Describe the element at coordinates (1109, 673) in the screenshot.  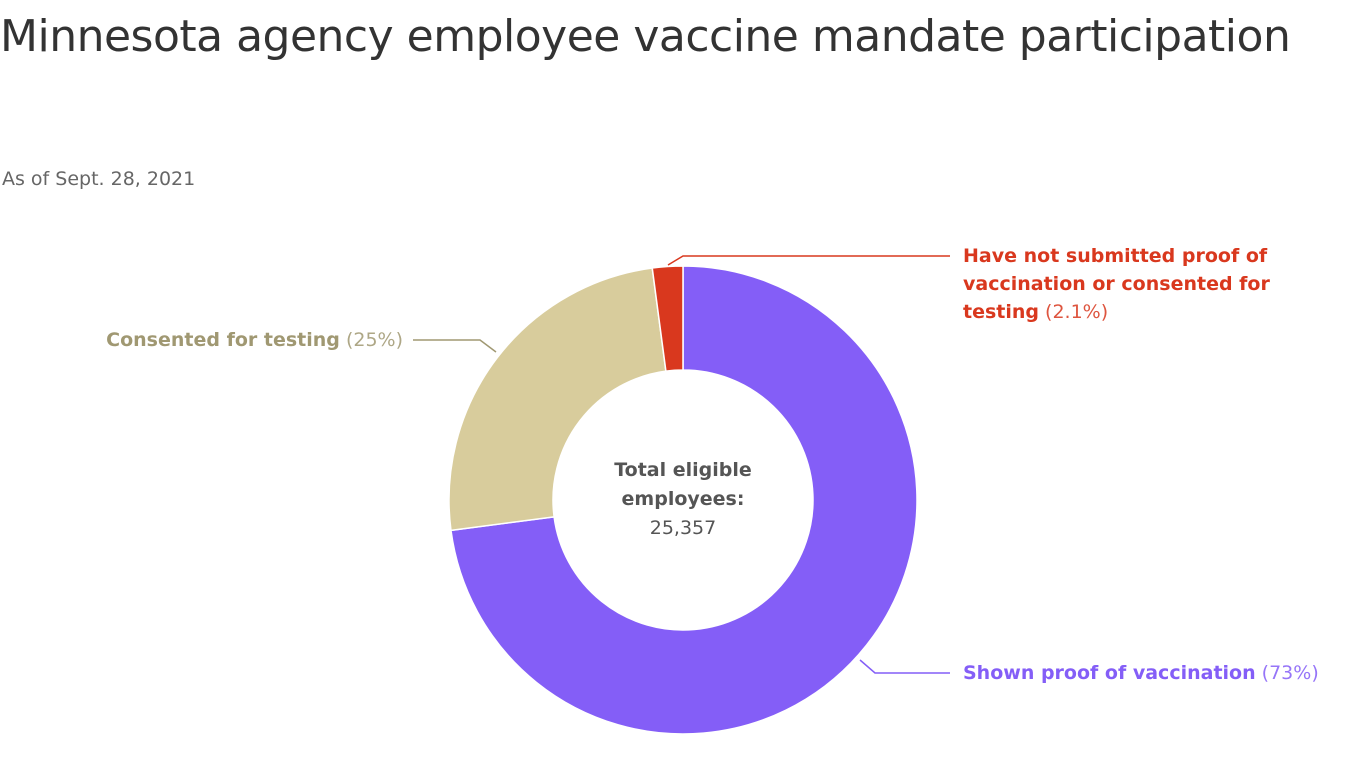
I see `category-name: Shown proof of vaccination` at that location.